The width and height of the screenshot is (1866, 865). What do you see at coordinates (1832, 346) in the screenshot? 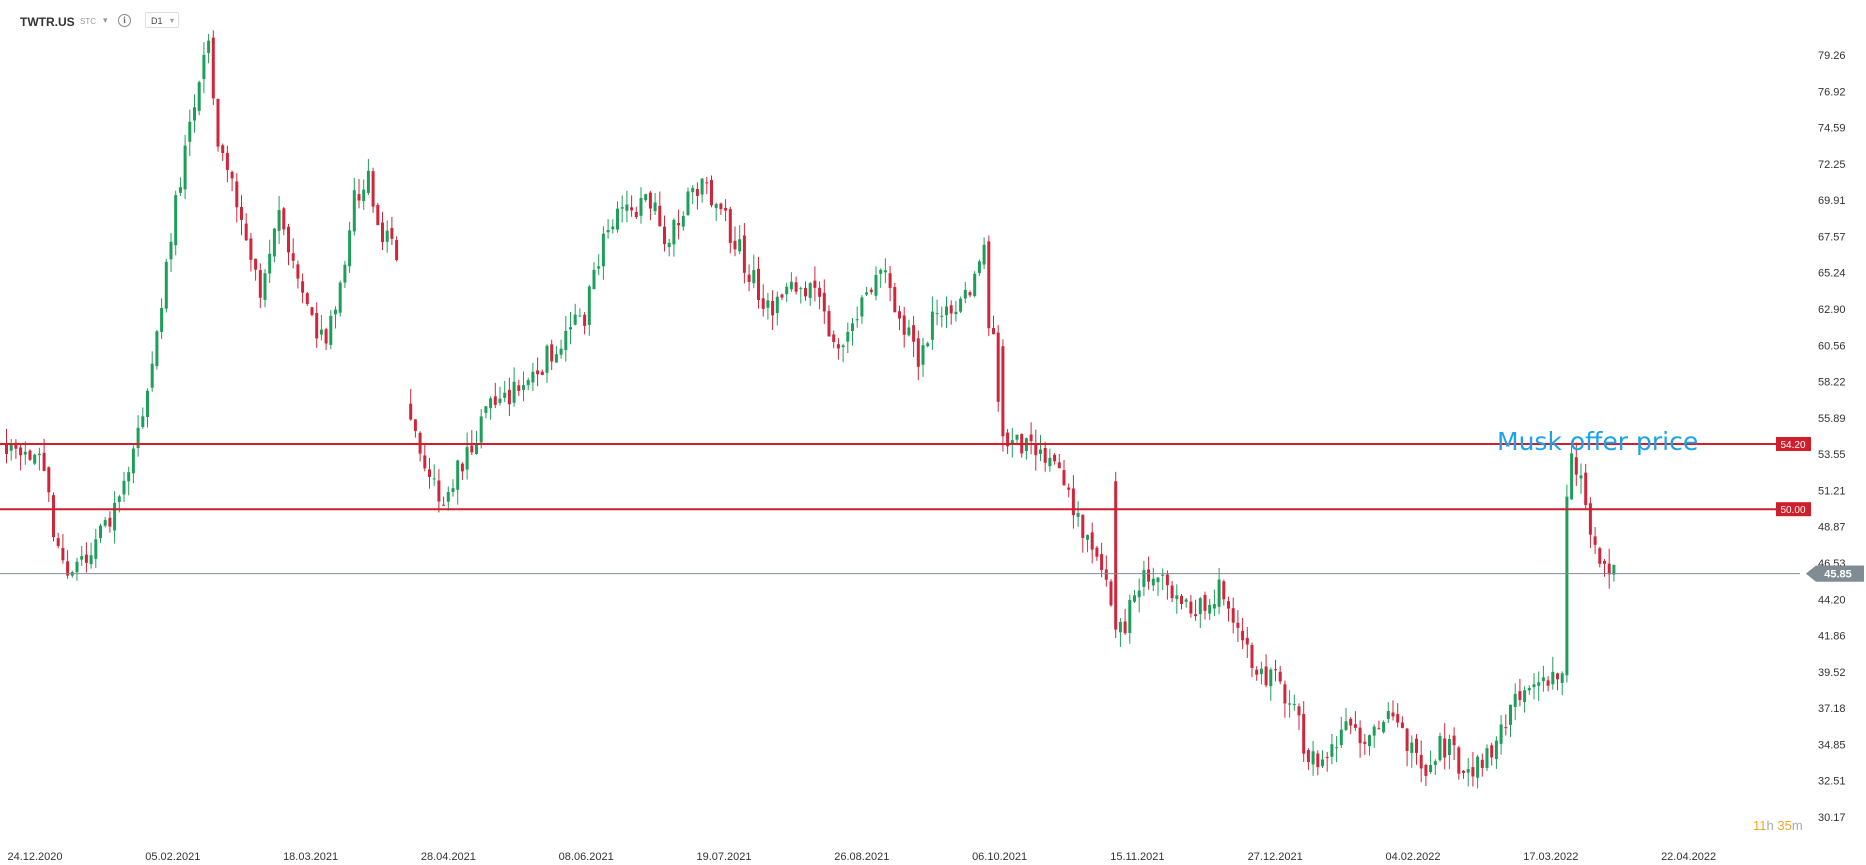
I see `y-tick-label: 60.56` at bounding box center [1832, 346].